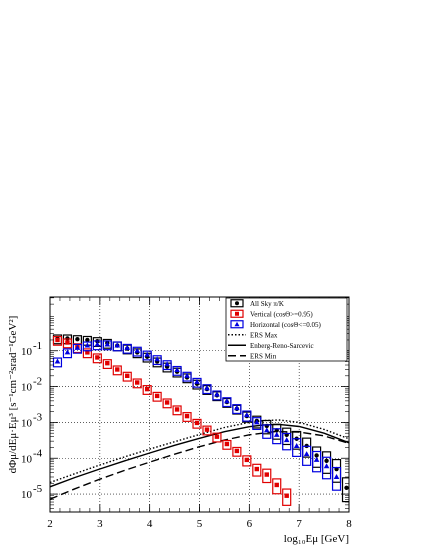 The height and width of the screenshot is (545, 421). I want to click on y-axis-title: dΦμ/dEμ·Eμ³ [s⁻¹cm⁻²srad⁻¹GeV²], so click(13, 395).